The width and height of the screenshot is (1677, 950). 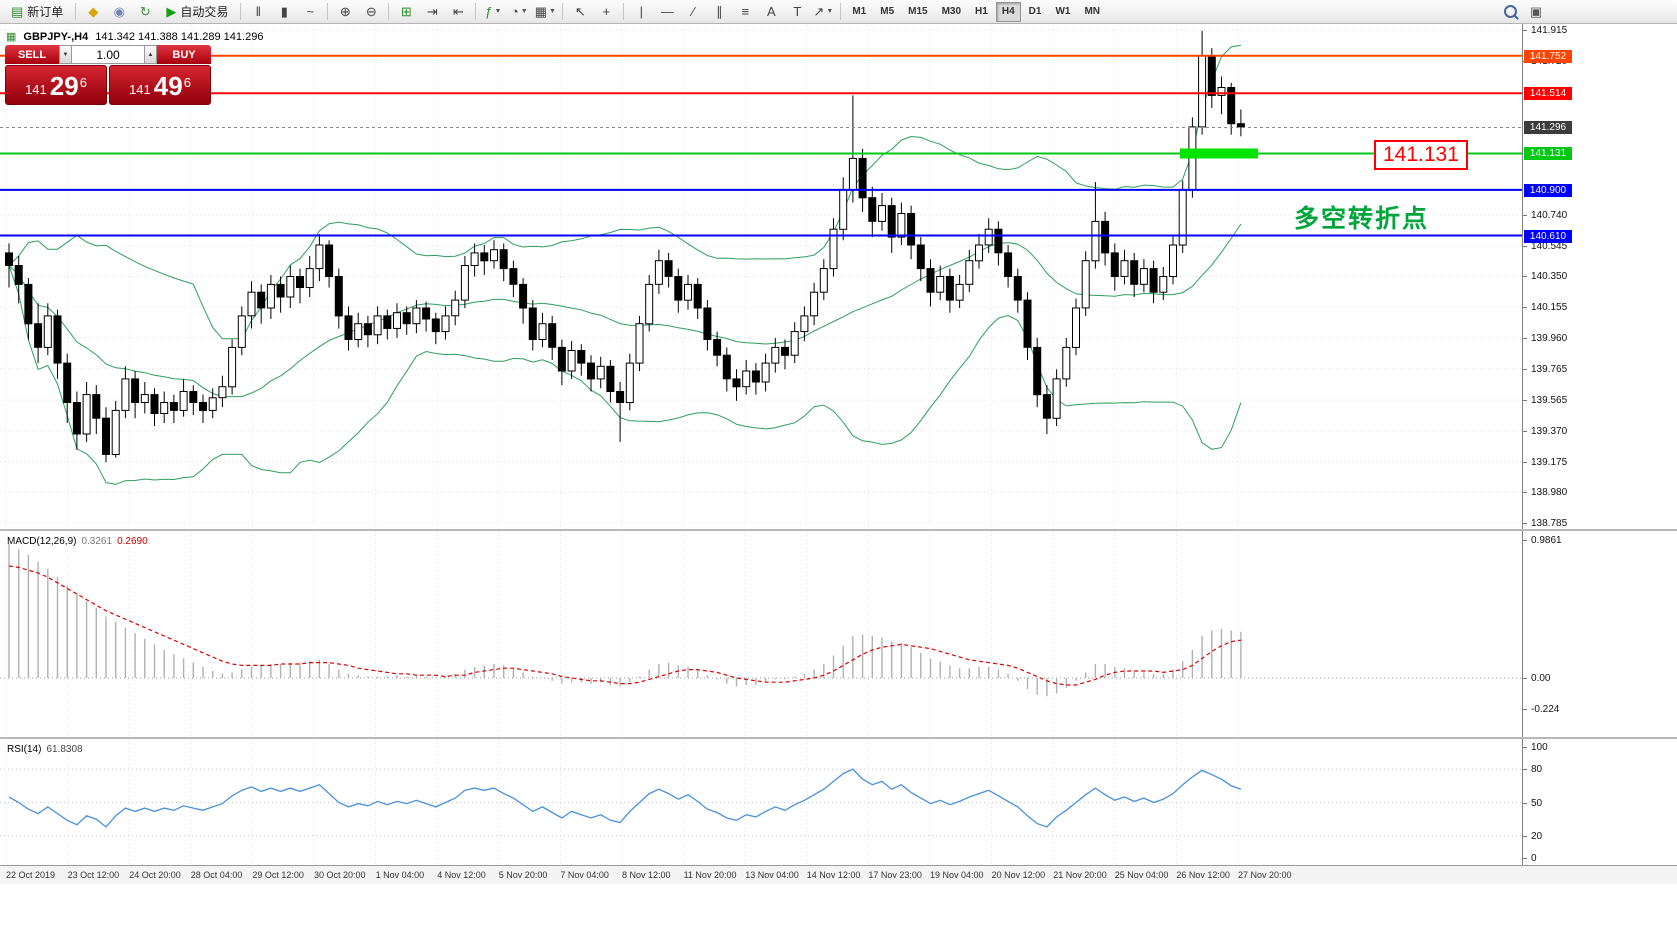 I want to click on timeframe-h1-button: H1, so click(x=981, y=11).